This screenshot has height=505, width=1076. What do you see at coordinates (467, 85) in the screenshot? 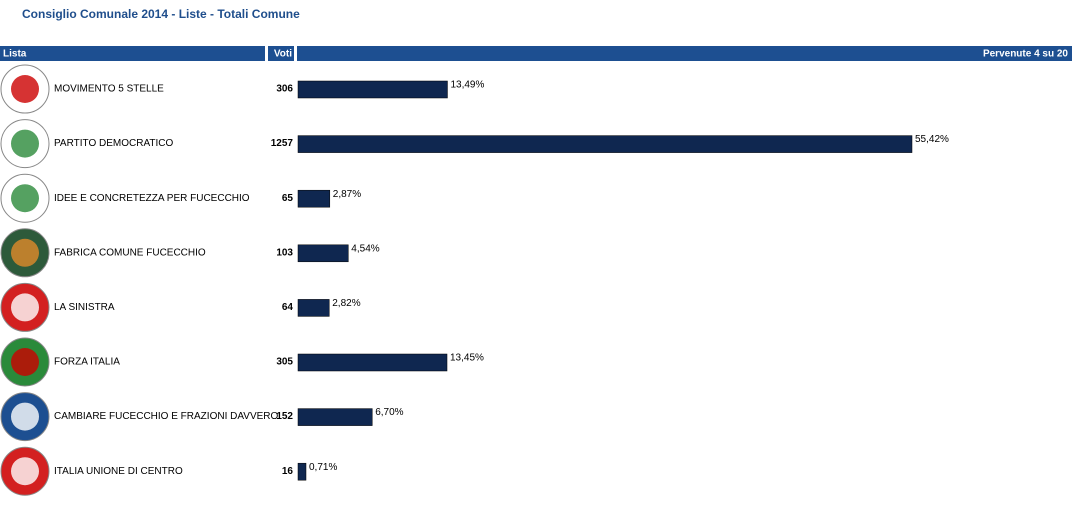
I see `percent-label: 13,49%` at bounding box center [467, 85].